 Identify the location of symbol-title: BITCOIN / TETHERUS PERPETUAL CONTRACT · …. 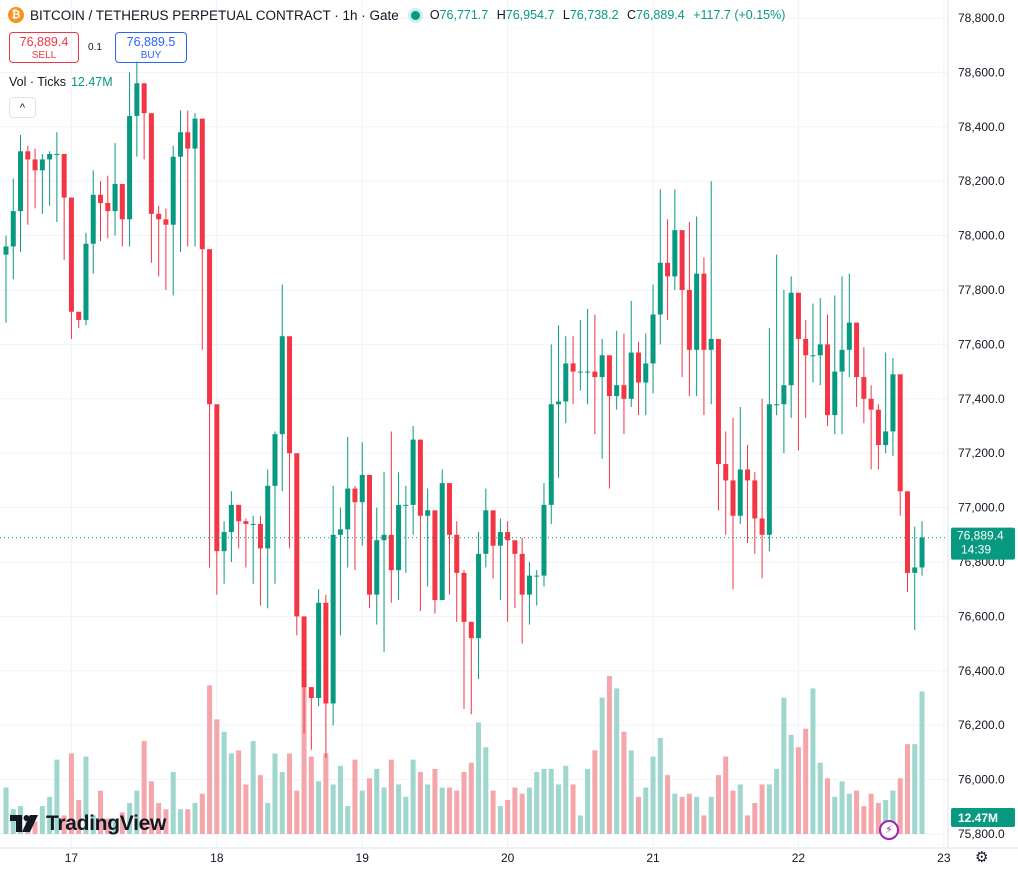
(214, 15).